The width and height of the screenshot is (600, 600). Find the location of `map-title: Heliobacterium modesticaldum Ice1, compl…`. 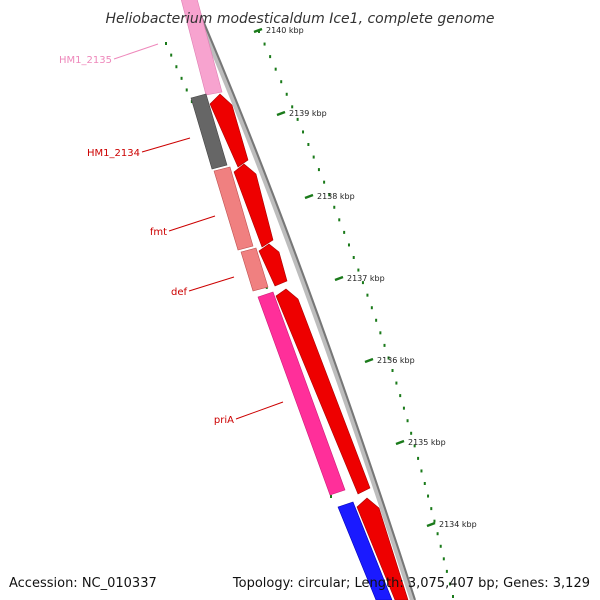

map-title: Heliobacterium modesticaldum Ice1, compl… is located at coordinates (299, 19).